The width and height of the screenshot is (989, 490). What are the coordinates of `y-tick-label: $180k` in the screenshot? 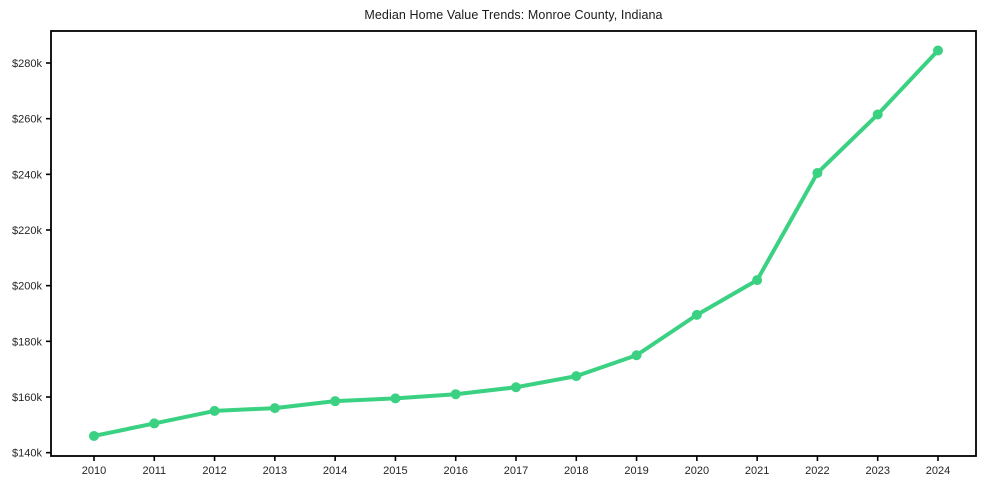 It's located at (27, 342).